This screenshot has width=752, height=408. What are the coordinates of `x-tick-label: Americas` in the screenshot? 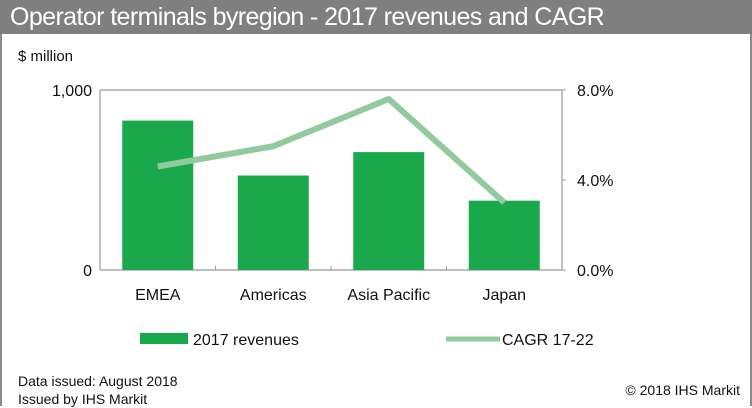 It's located at (273, 295).